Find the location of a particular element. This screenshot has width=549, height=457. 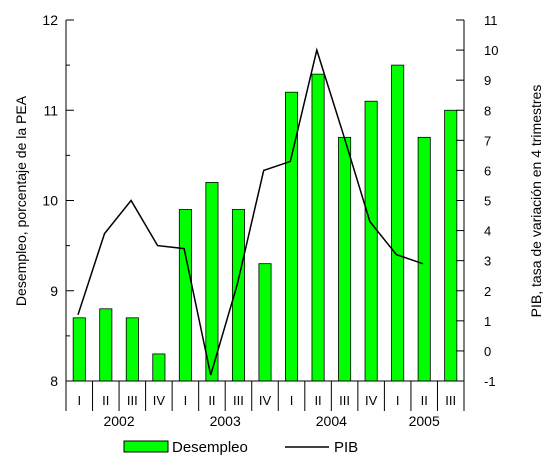

legend-label-pib: PIB is located at coordinates (346, 447).